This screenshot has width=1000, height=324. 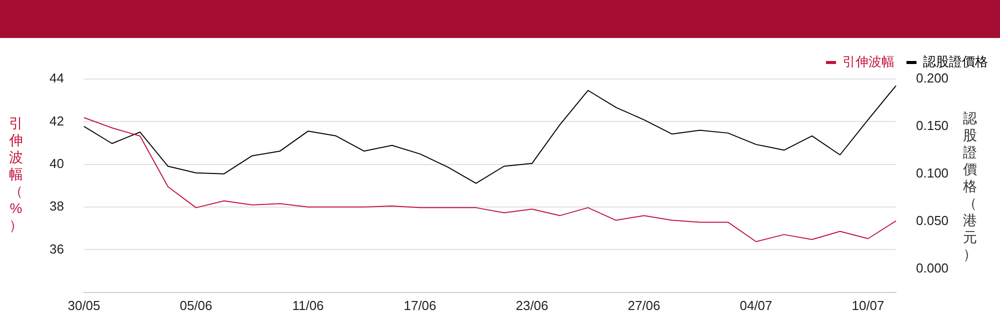 I want to click on y-tick-label: 40, so click(x=57, y=163).